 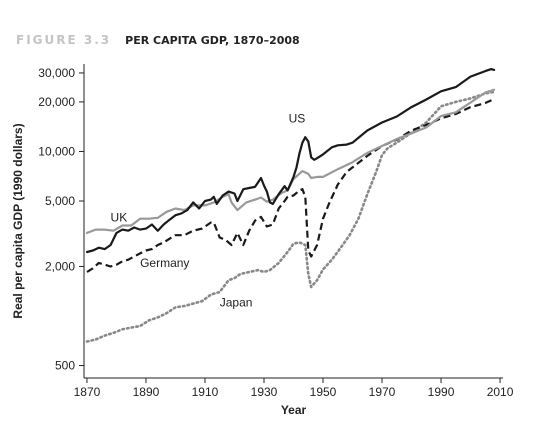 What do you see at coordinates (500, 392) in the screenshot?
I see `x-tick-label: 2010` at bounding box center [500, 392].